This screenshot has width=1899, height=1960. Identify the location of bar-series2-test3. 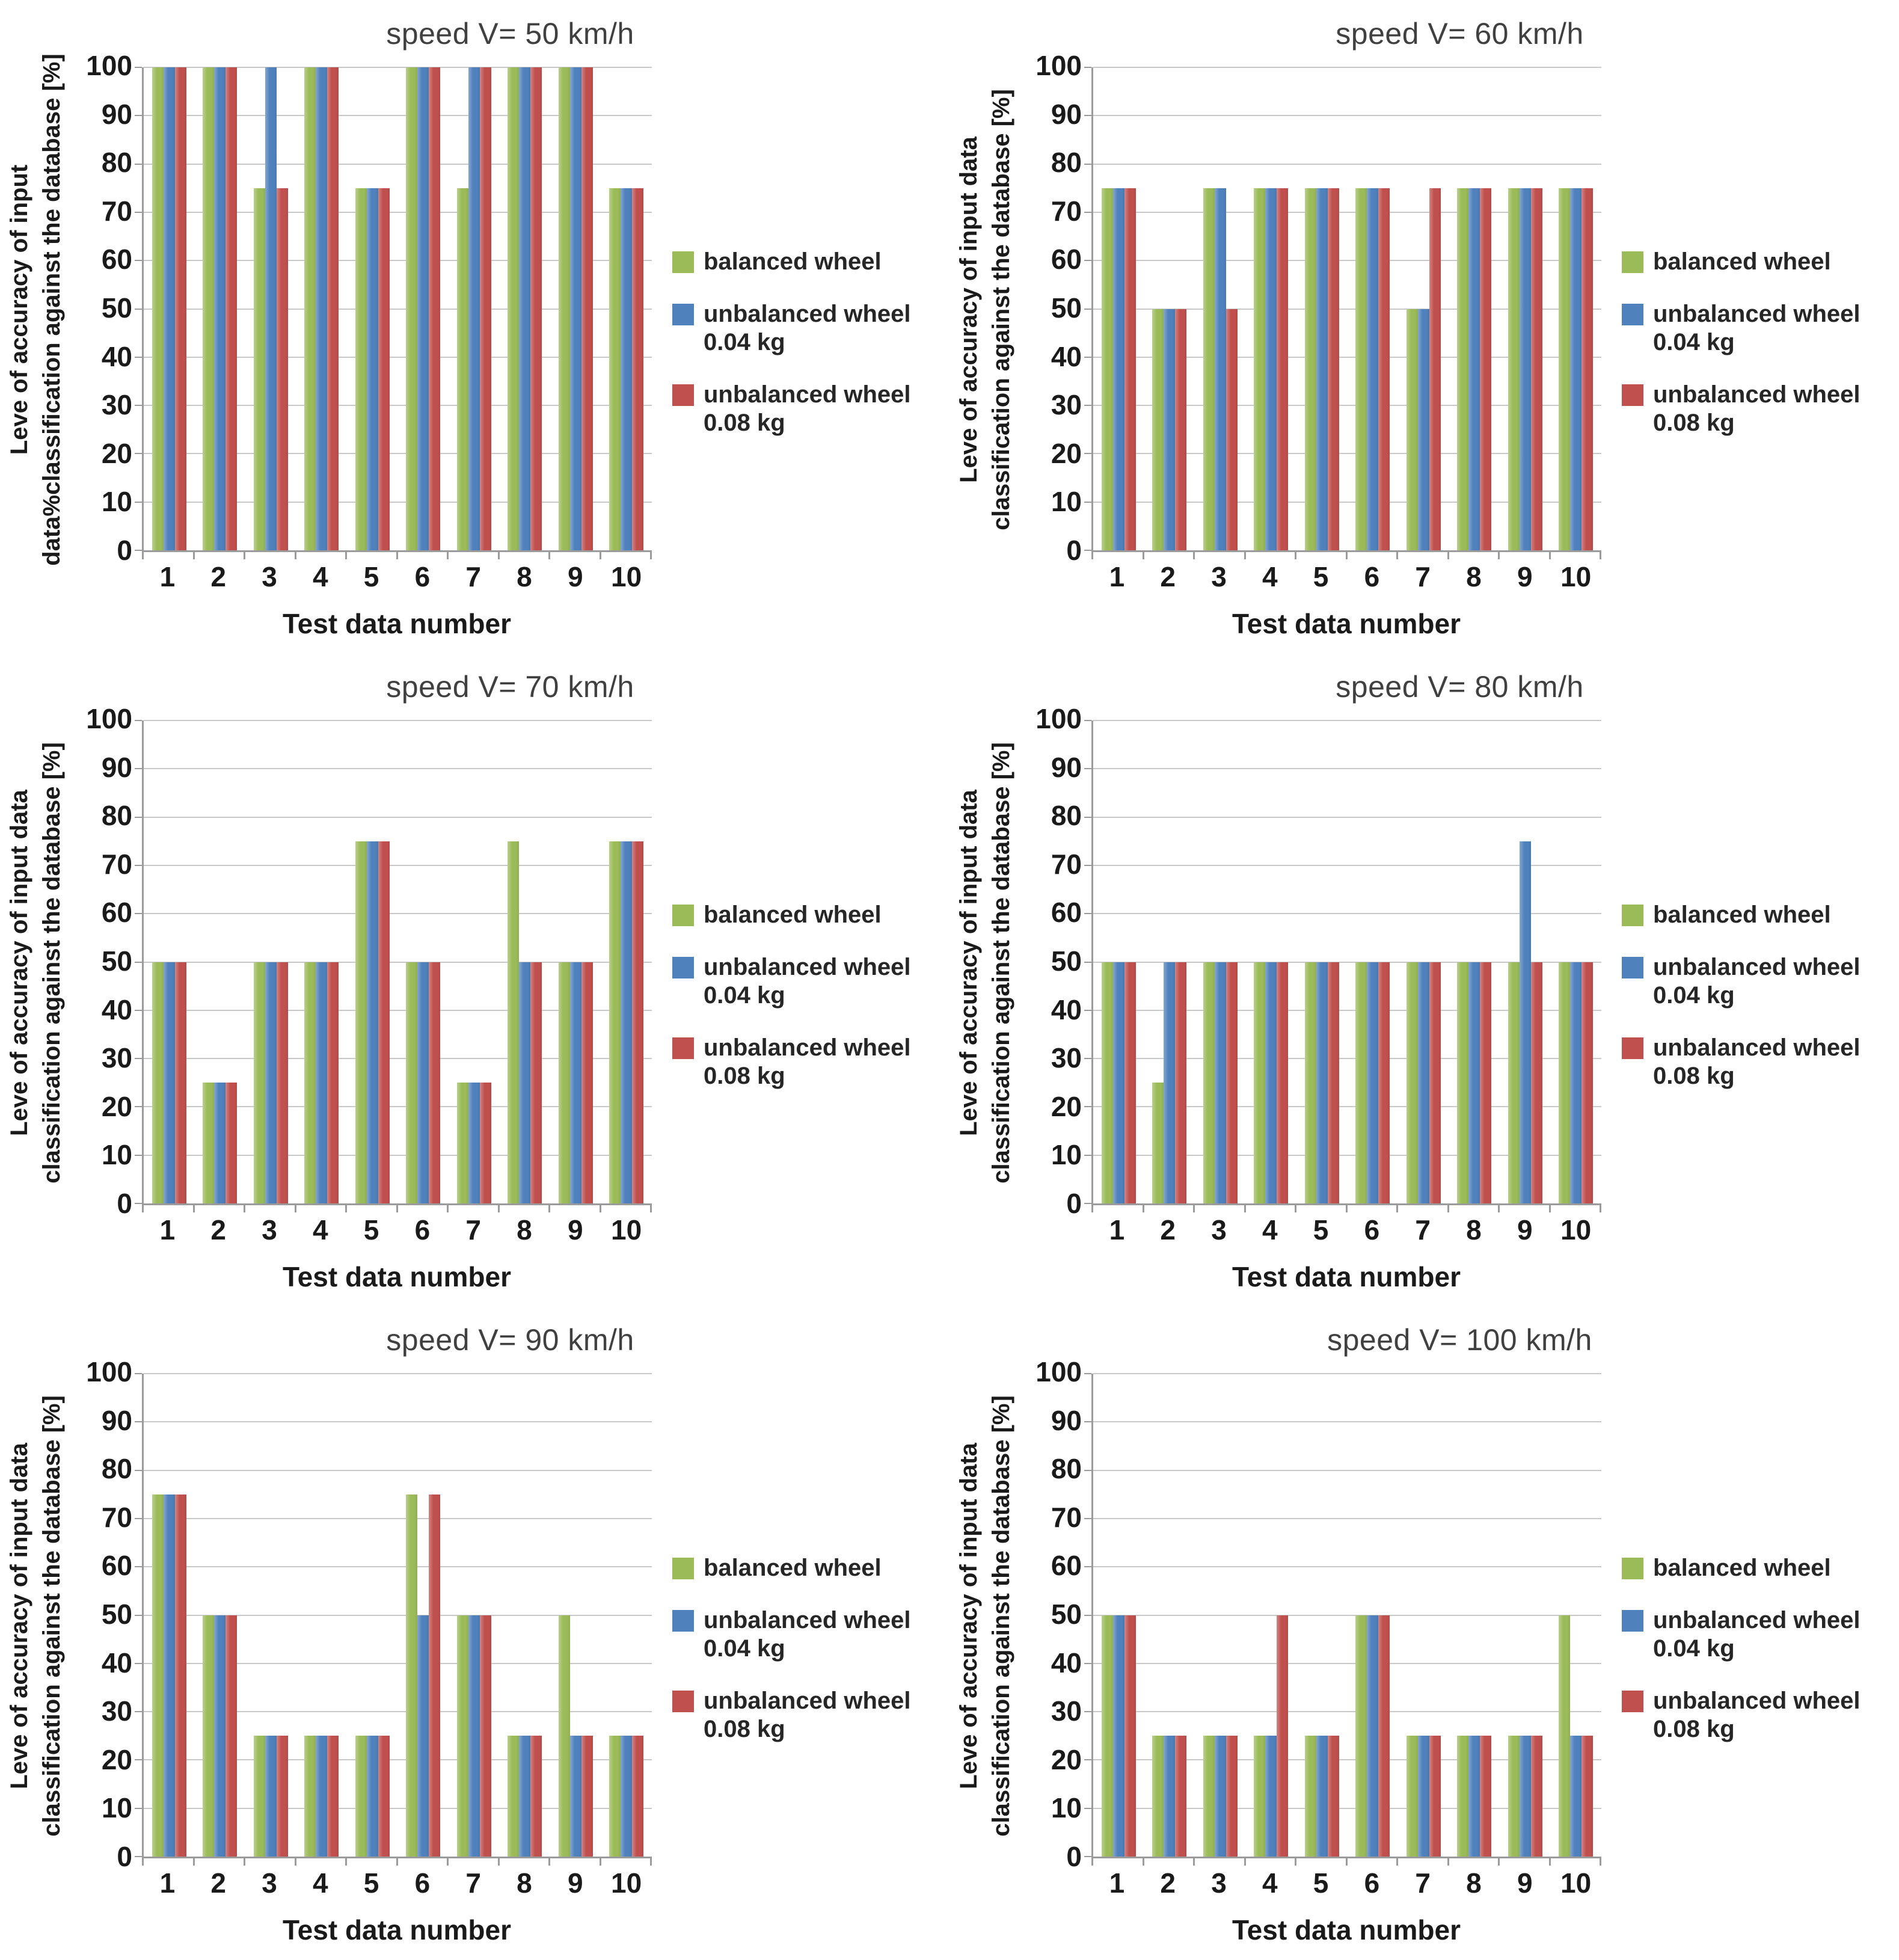
(271, 1796).